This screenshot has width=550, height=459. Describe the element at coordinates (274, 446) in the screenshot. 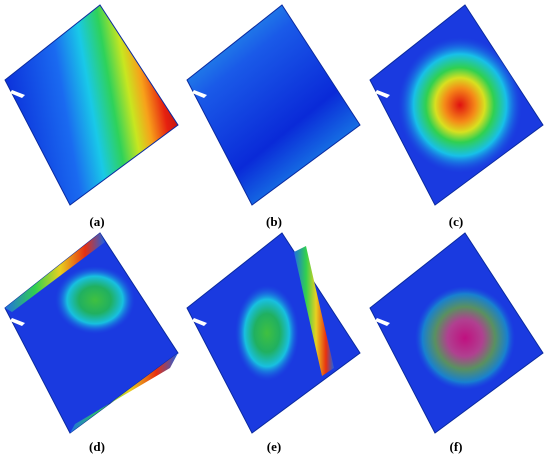

I see `panel-label: (e)` at that location.